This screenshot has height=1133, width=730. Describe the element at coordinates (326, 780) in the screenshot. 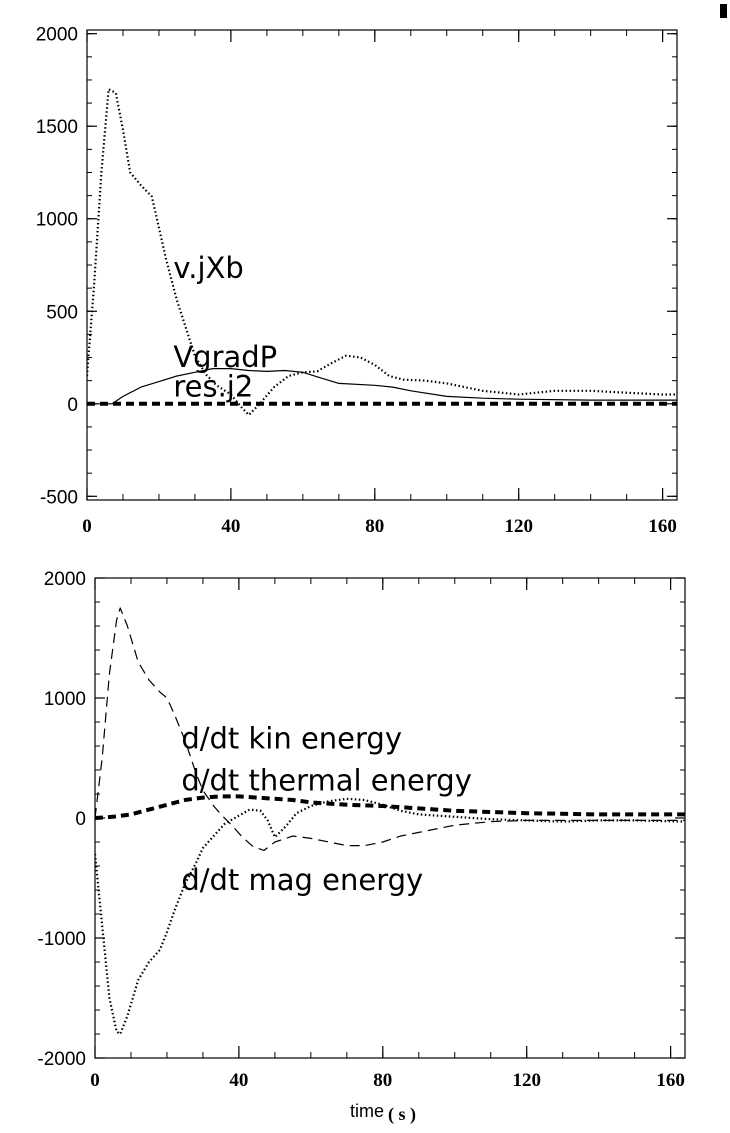

I see `annotation-label: d/dt thermal energy` at that location.